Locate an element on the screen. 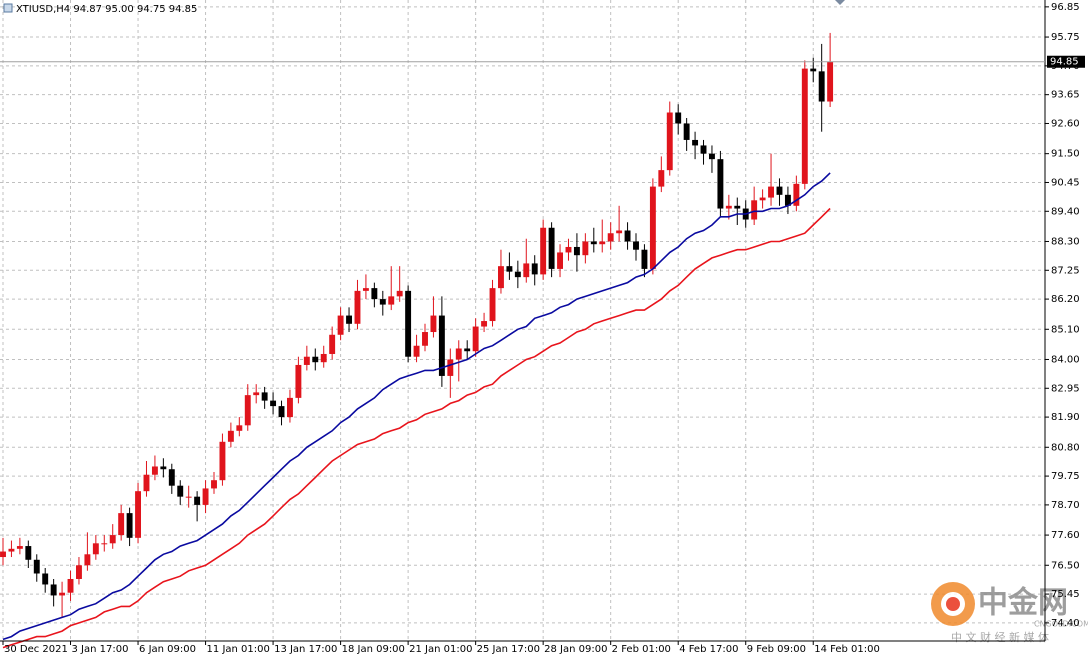 This screenshot has height=656, width=1088. y-tick-label: 84.00 is located at coordinates (1065, 359).